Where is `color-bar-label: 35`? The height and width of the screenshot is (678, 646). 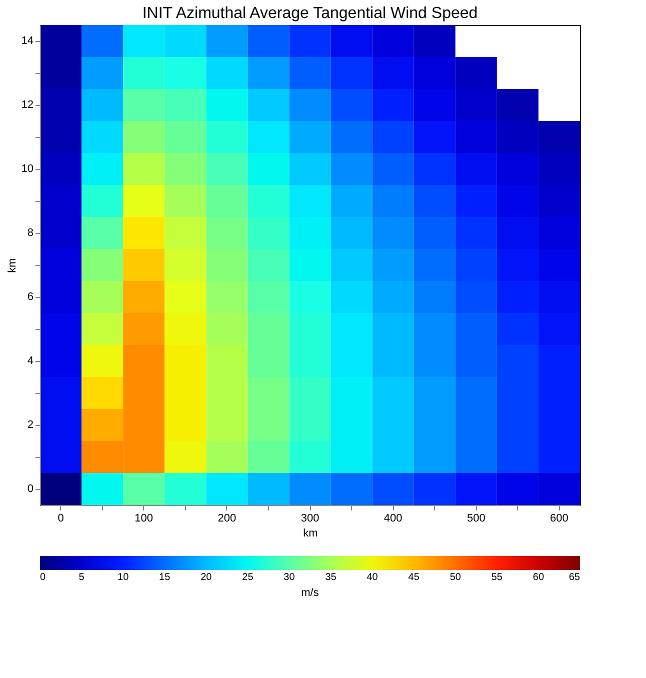
color-bar-label: 35 is located at coordinates (331, 577).